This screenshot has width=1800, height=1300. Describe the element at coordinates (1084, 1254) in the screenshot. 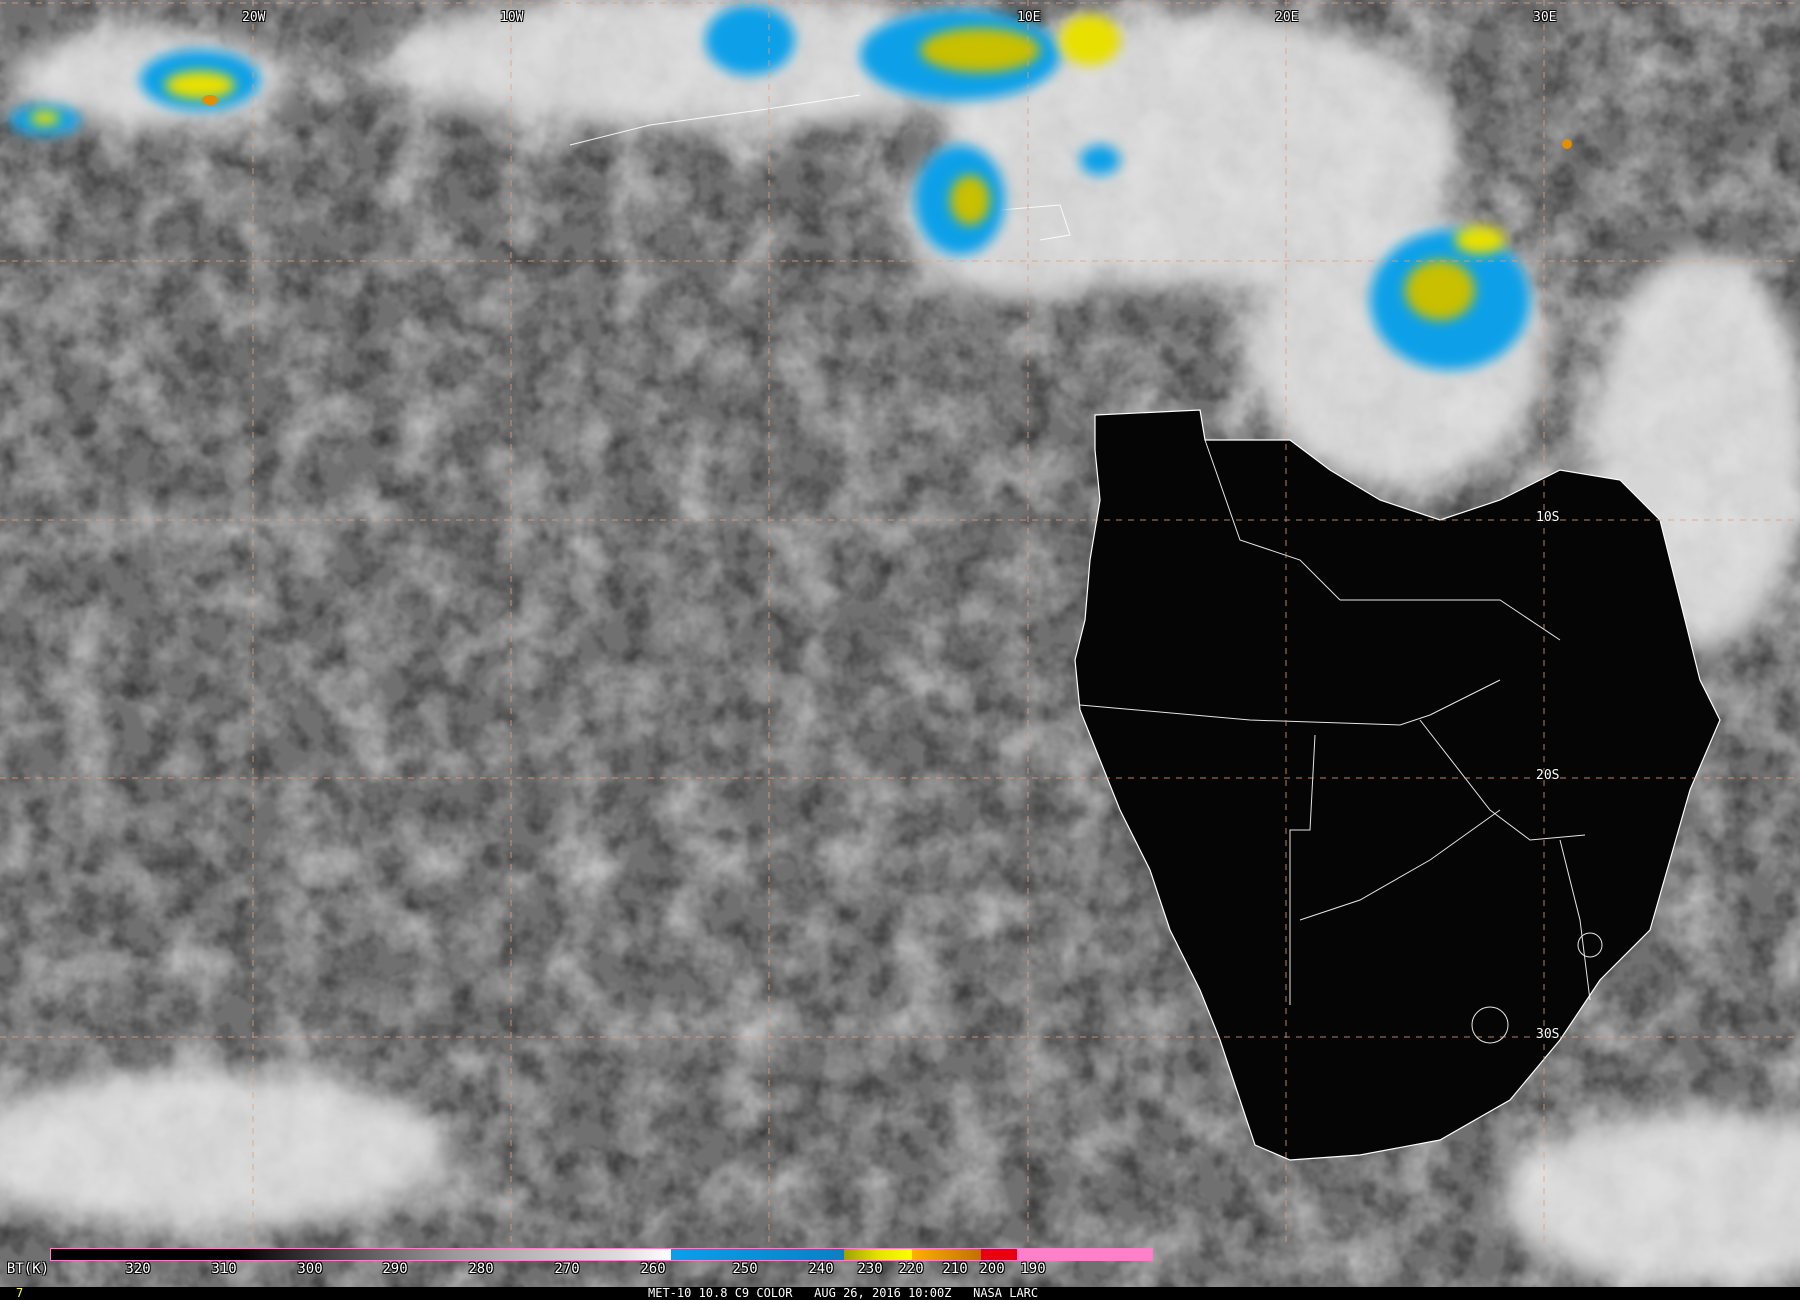

I see `colorbar-pink-segment` at that location.